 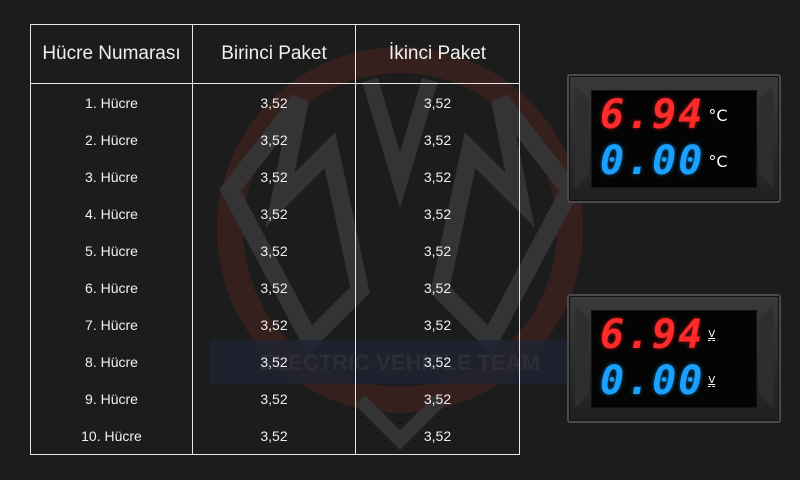 I want to click on meter-screen: 6.94 °C 0.00 °C, so click(x=674, y=139).